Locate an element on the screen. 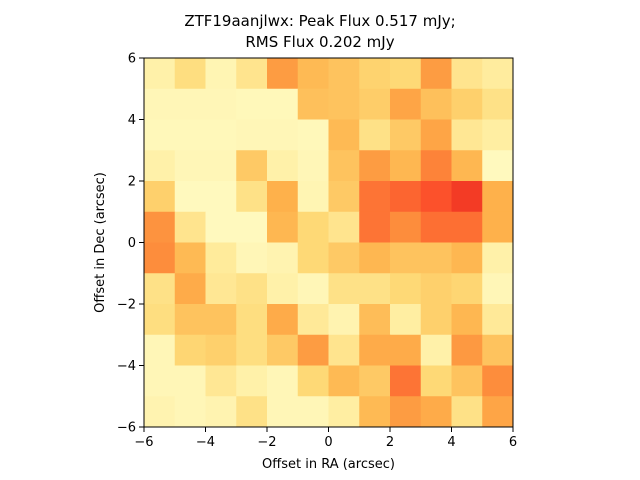  y-tick-label: 2 is located at coordinates (132, 182).